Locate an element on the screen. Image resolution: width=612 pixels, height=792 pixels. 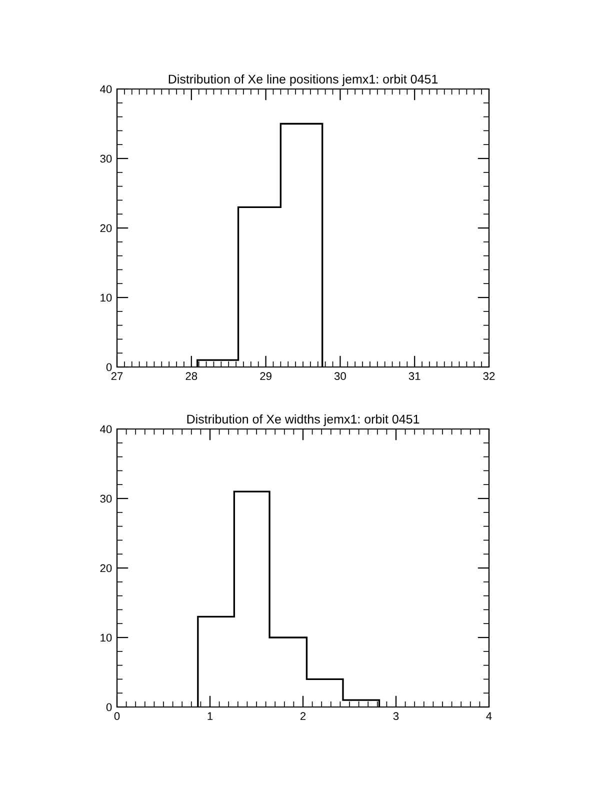
x-tick-label: 1 is located at coordinates (210, 716).